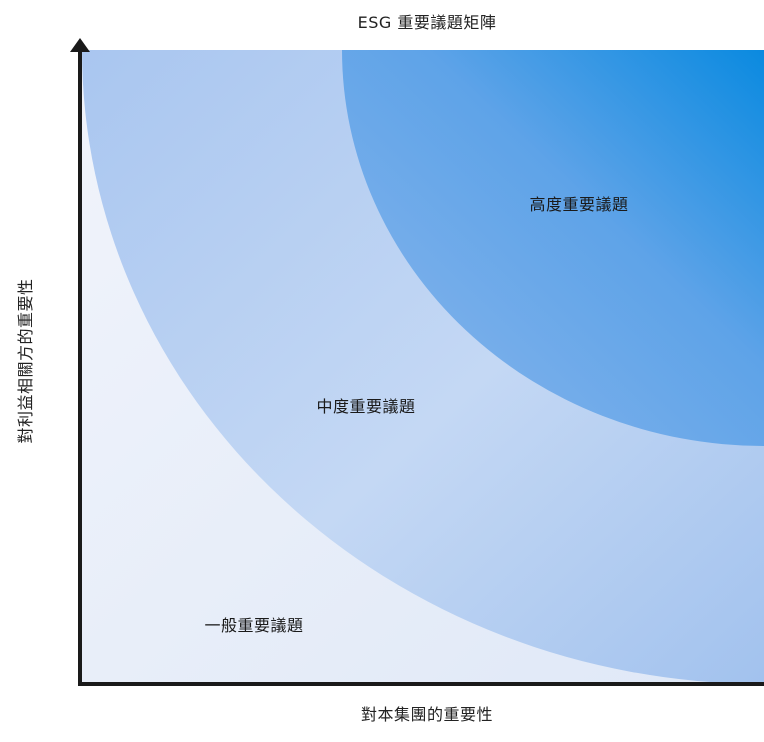 This screenshot has width=764, height=742. I want to click on zone-medium-label: 中度重要議題, so click(366, 406).